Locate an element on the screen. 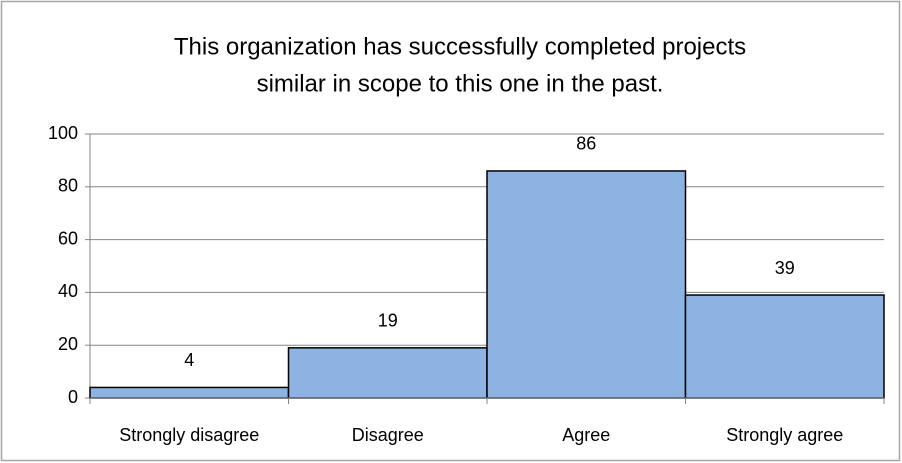  x-tick-label: Strongly disagree is located at coordinates (189, 435).